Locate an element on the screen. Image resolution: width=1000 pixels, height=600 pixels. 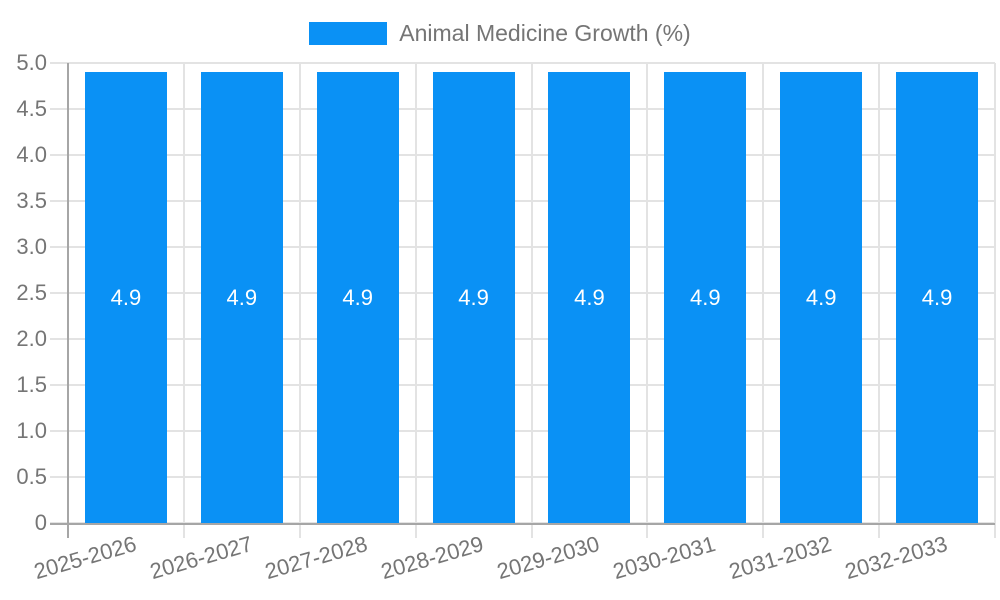
x-axis-tick-label: 2030-2031 is located at coordinates (664, 558).